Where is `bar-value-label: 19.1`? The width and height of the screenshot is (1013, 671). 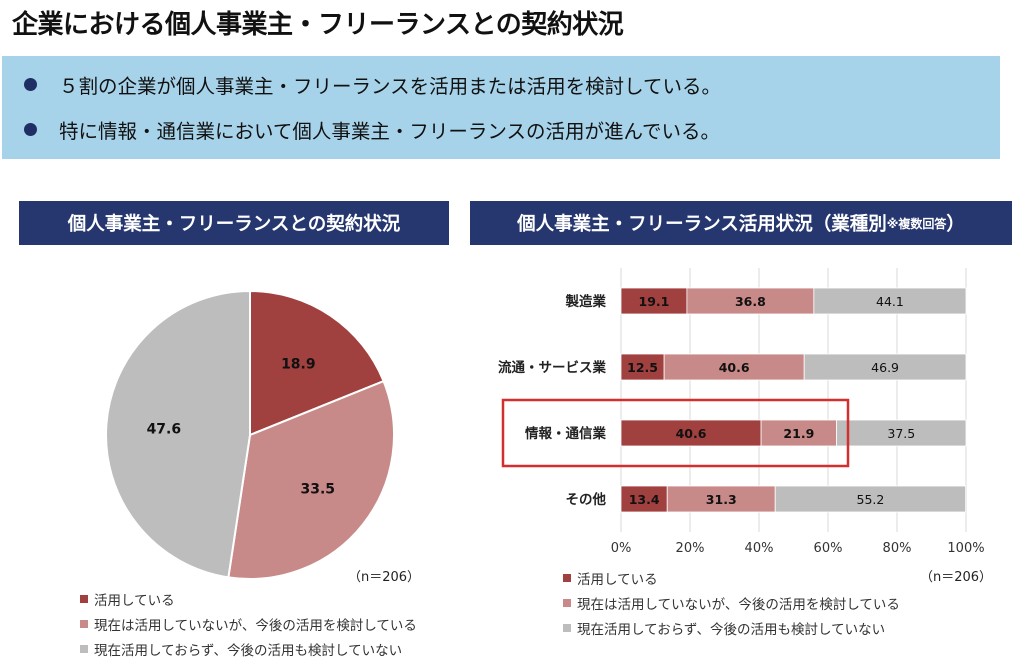 bar-value-label: 19.1 is located at coordinates (654, 301).